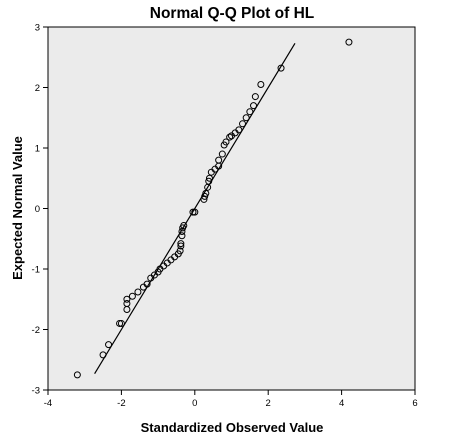  Describe the element at coordinates (36, 270) in the screenshot. I see `y-tick-label: -1` at that location.